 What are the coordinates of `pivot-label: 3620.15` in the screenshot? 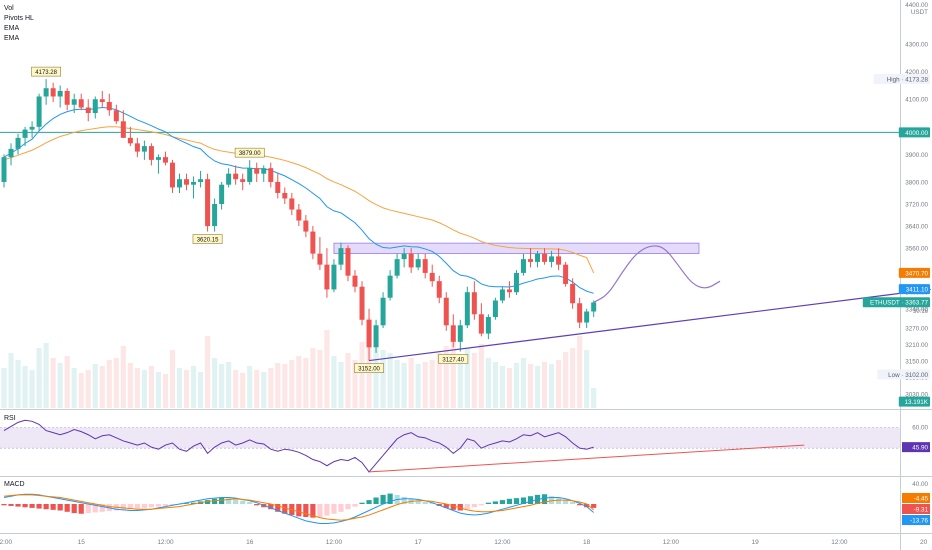 It's located at (208, 241).